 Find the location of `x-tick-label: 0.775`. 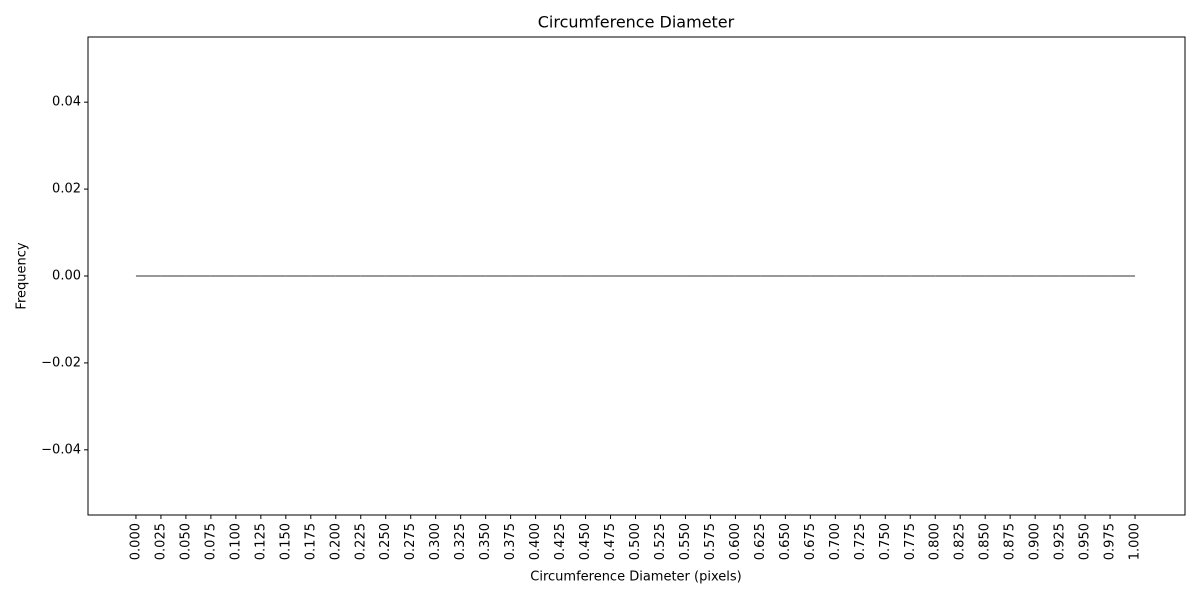

x-tick-label: 0.775 is located at coordinates (910, 541).